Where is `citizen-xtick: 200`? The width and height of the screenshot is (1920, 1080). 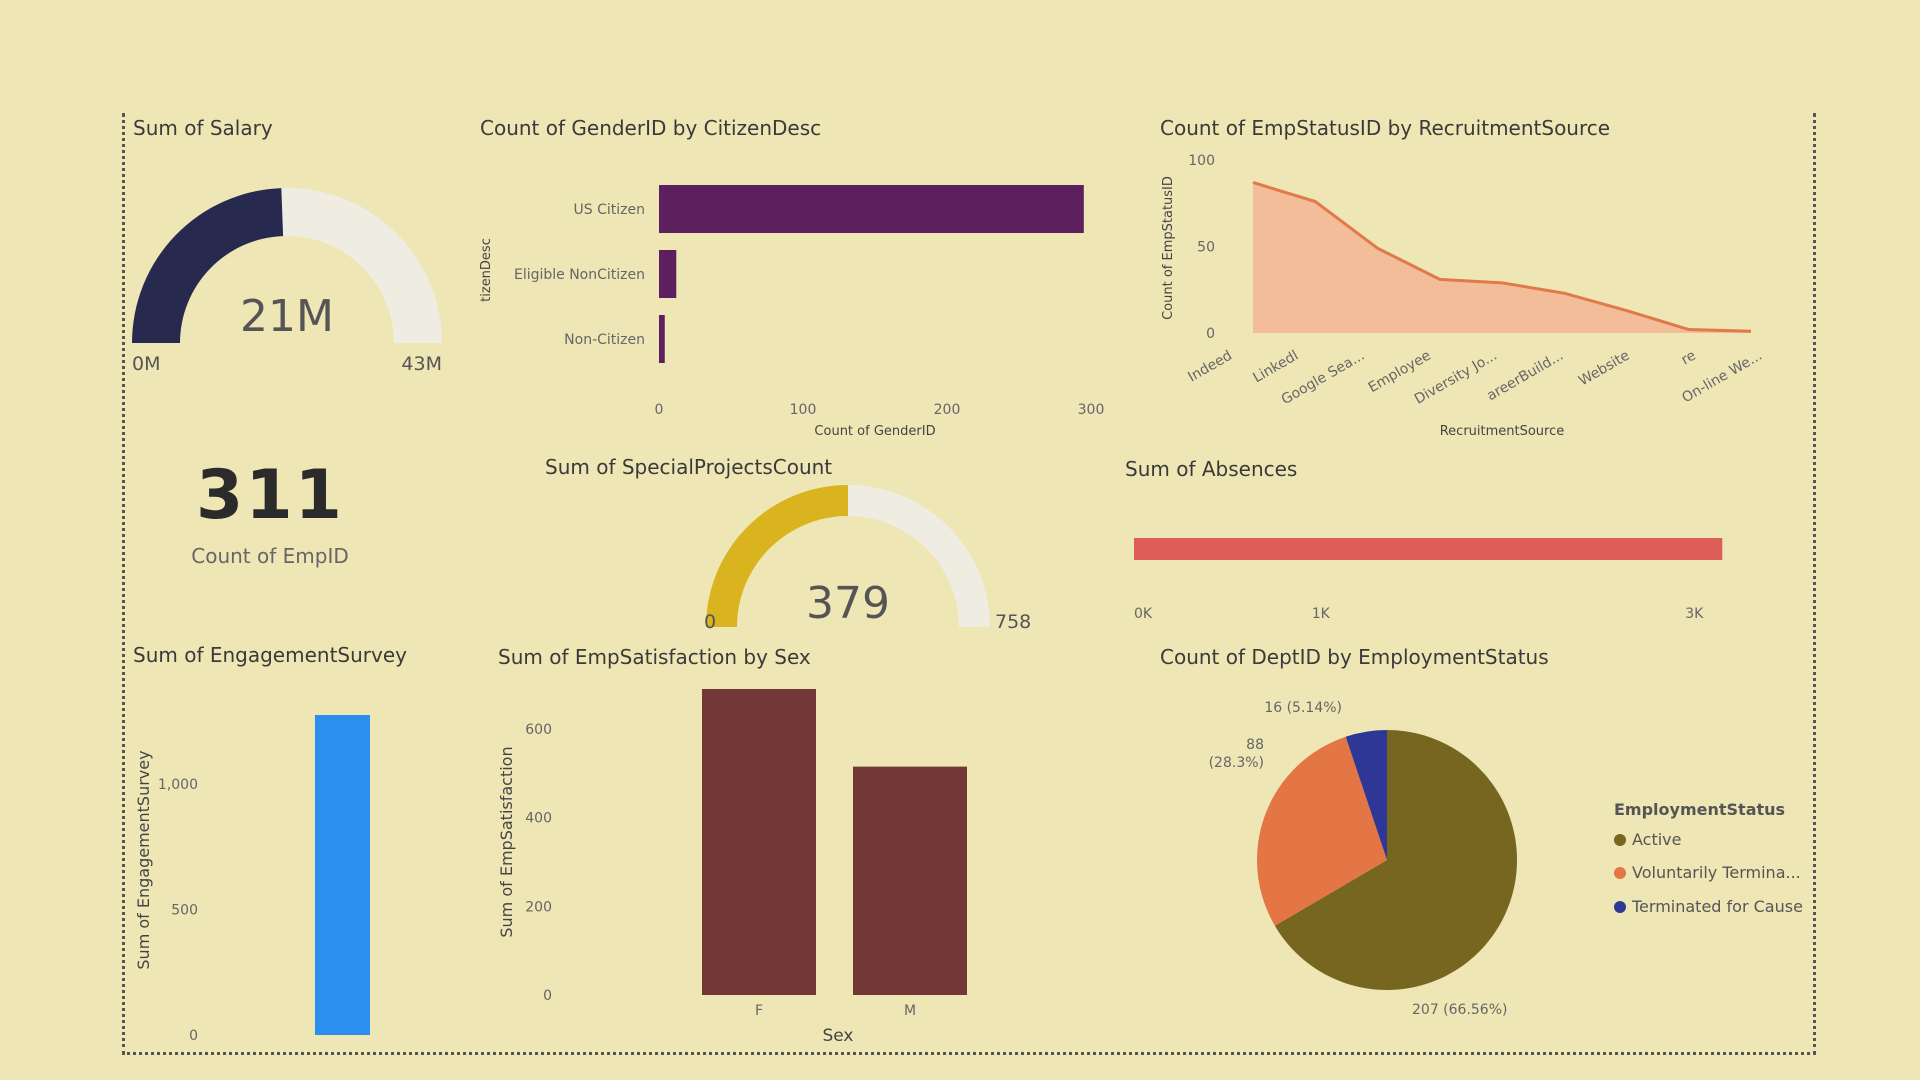
citizen-xtick: 200 is located at coordinates (947, 410).